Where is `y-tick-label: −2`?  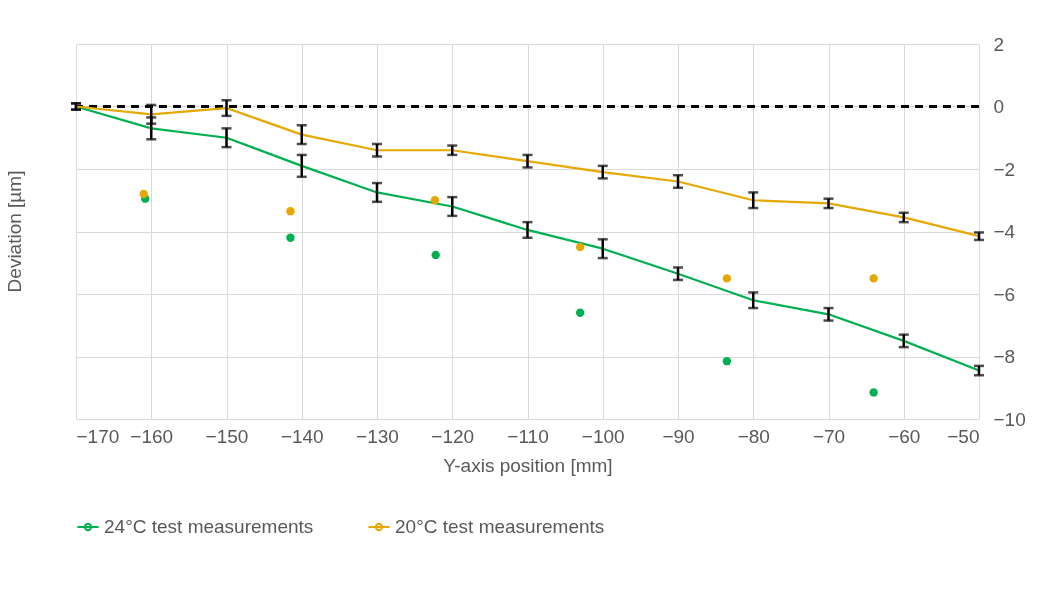 y-tick-label: −2 is located at coordinates (1004, 169).